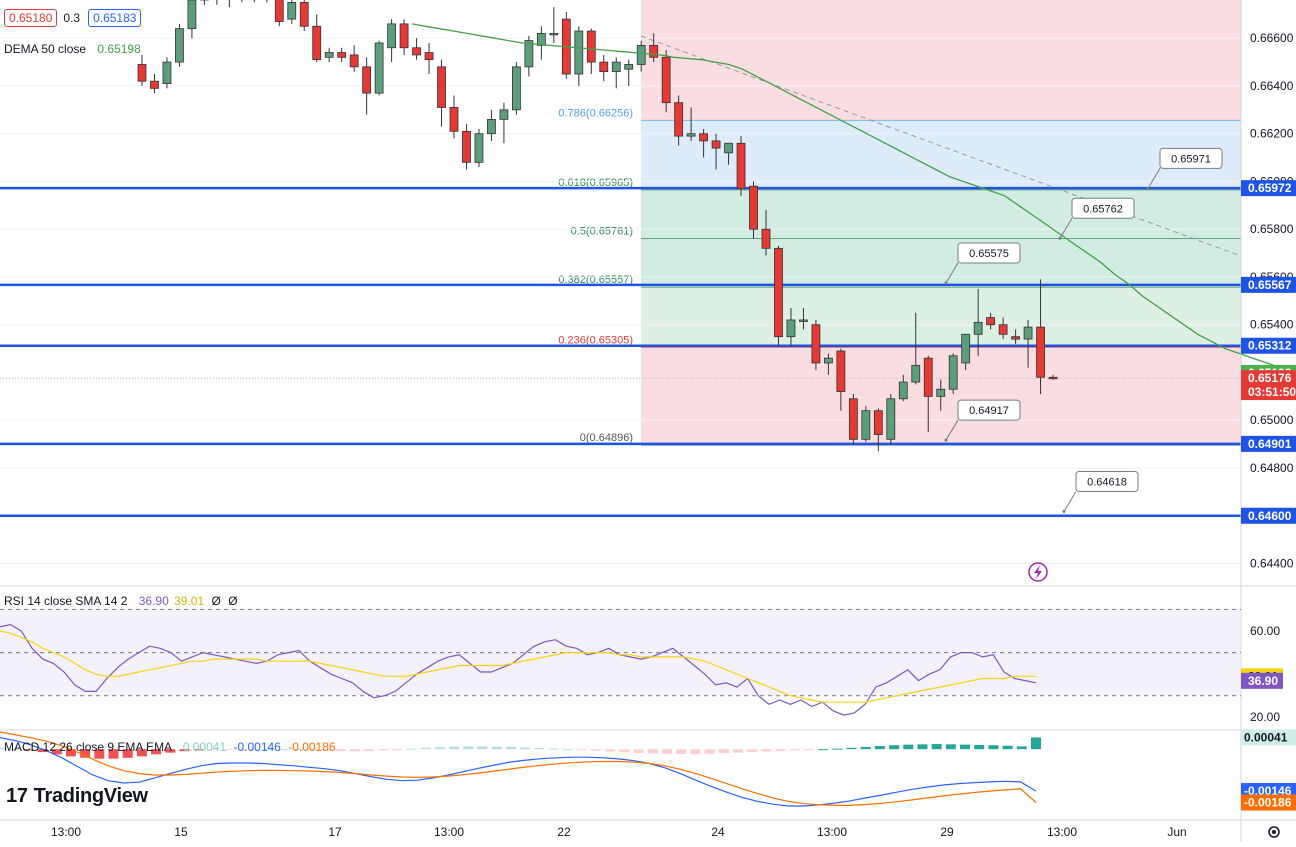 Image resolution: width=1296 pixels, height=847 pixels. I want to click on rsi-legend: RSI 14 close SMA 14 2 36.90 39.01 Ø Ø, so click(121, 601).